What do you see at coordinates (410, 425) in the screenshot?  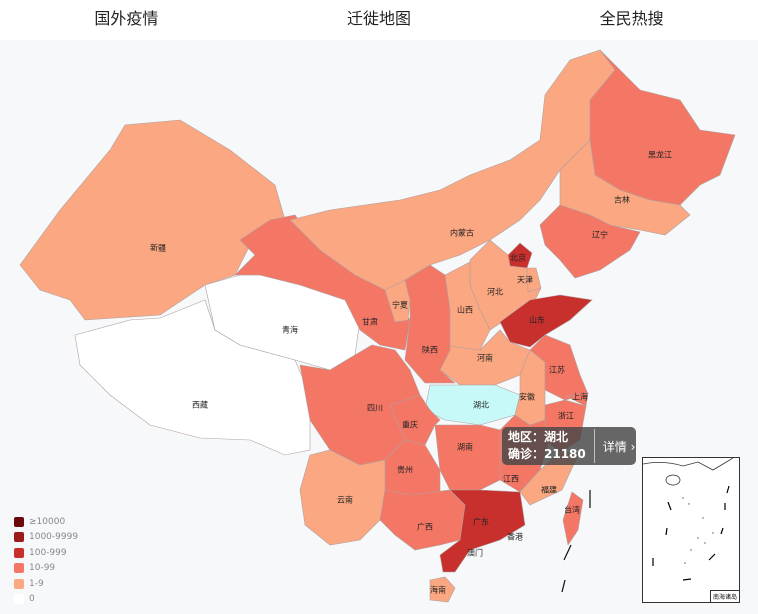 I see `province-label: 重庆` at bounding box center [410, 425].